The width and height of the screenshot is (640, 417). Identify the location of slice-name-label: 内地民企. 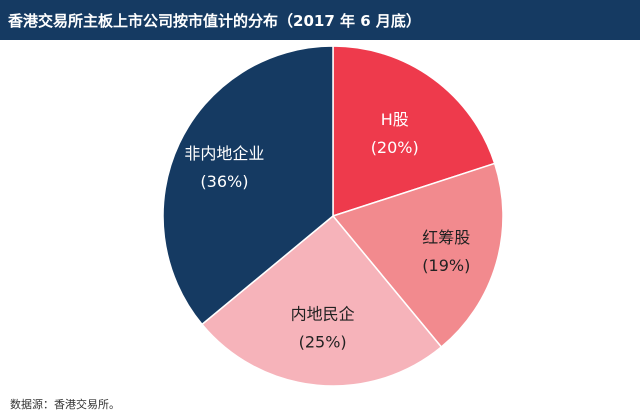
(323, 314).